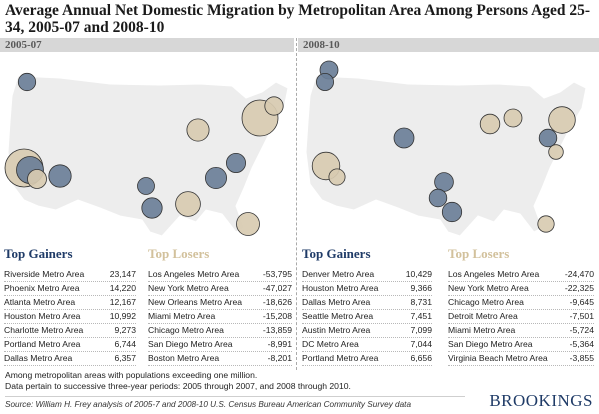 This screenshot has height=414, width=599. I want to click on migration-value: -5,724, so click(581, 330).